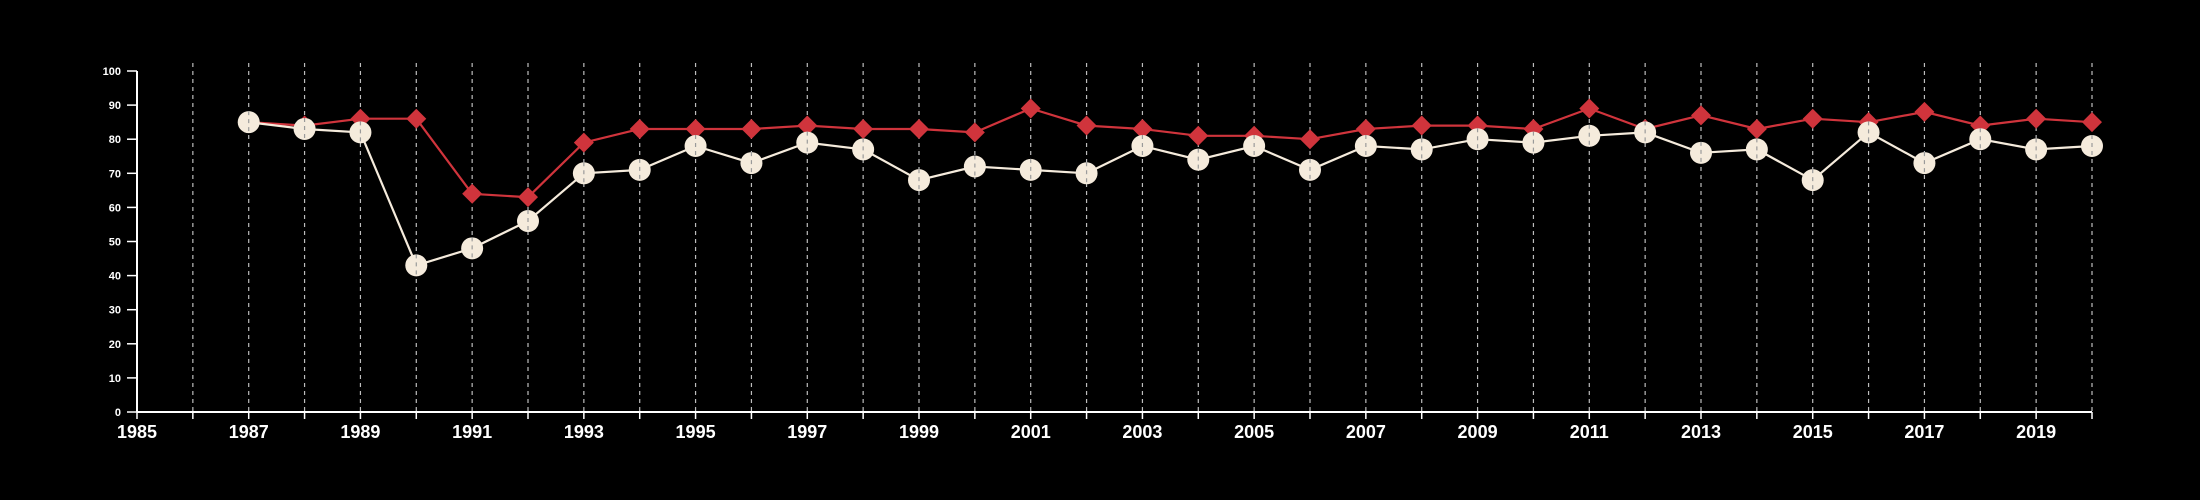 The image size is (2200, 500). I want to click on x-tick-label: 2003, so click(1142, 432).